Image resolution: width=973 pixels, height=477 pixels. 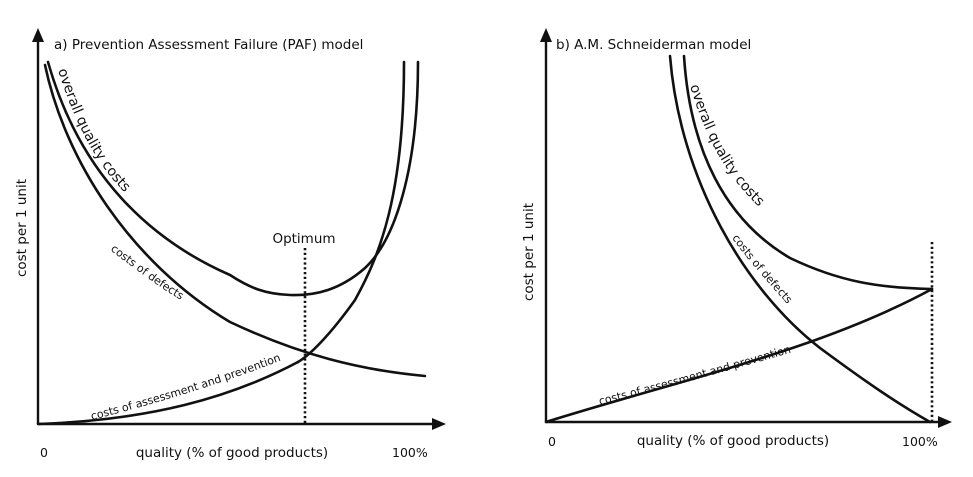 I want to click on panel-b-defects-label: costs of defects, so click(x=762, y=269).